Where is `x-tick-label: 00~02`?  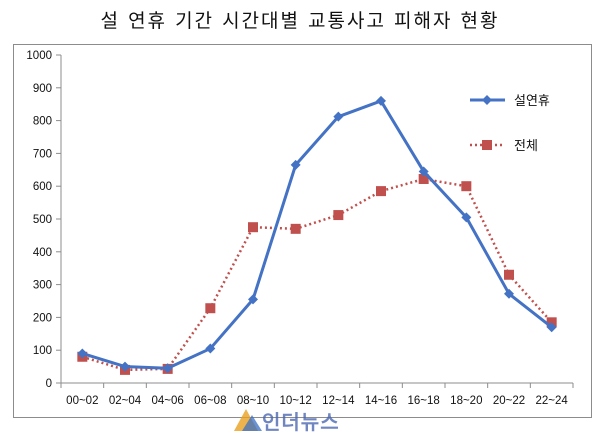 x-tick-label: 00~02 is located at coordinates (82, 401).